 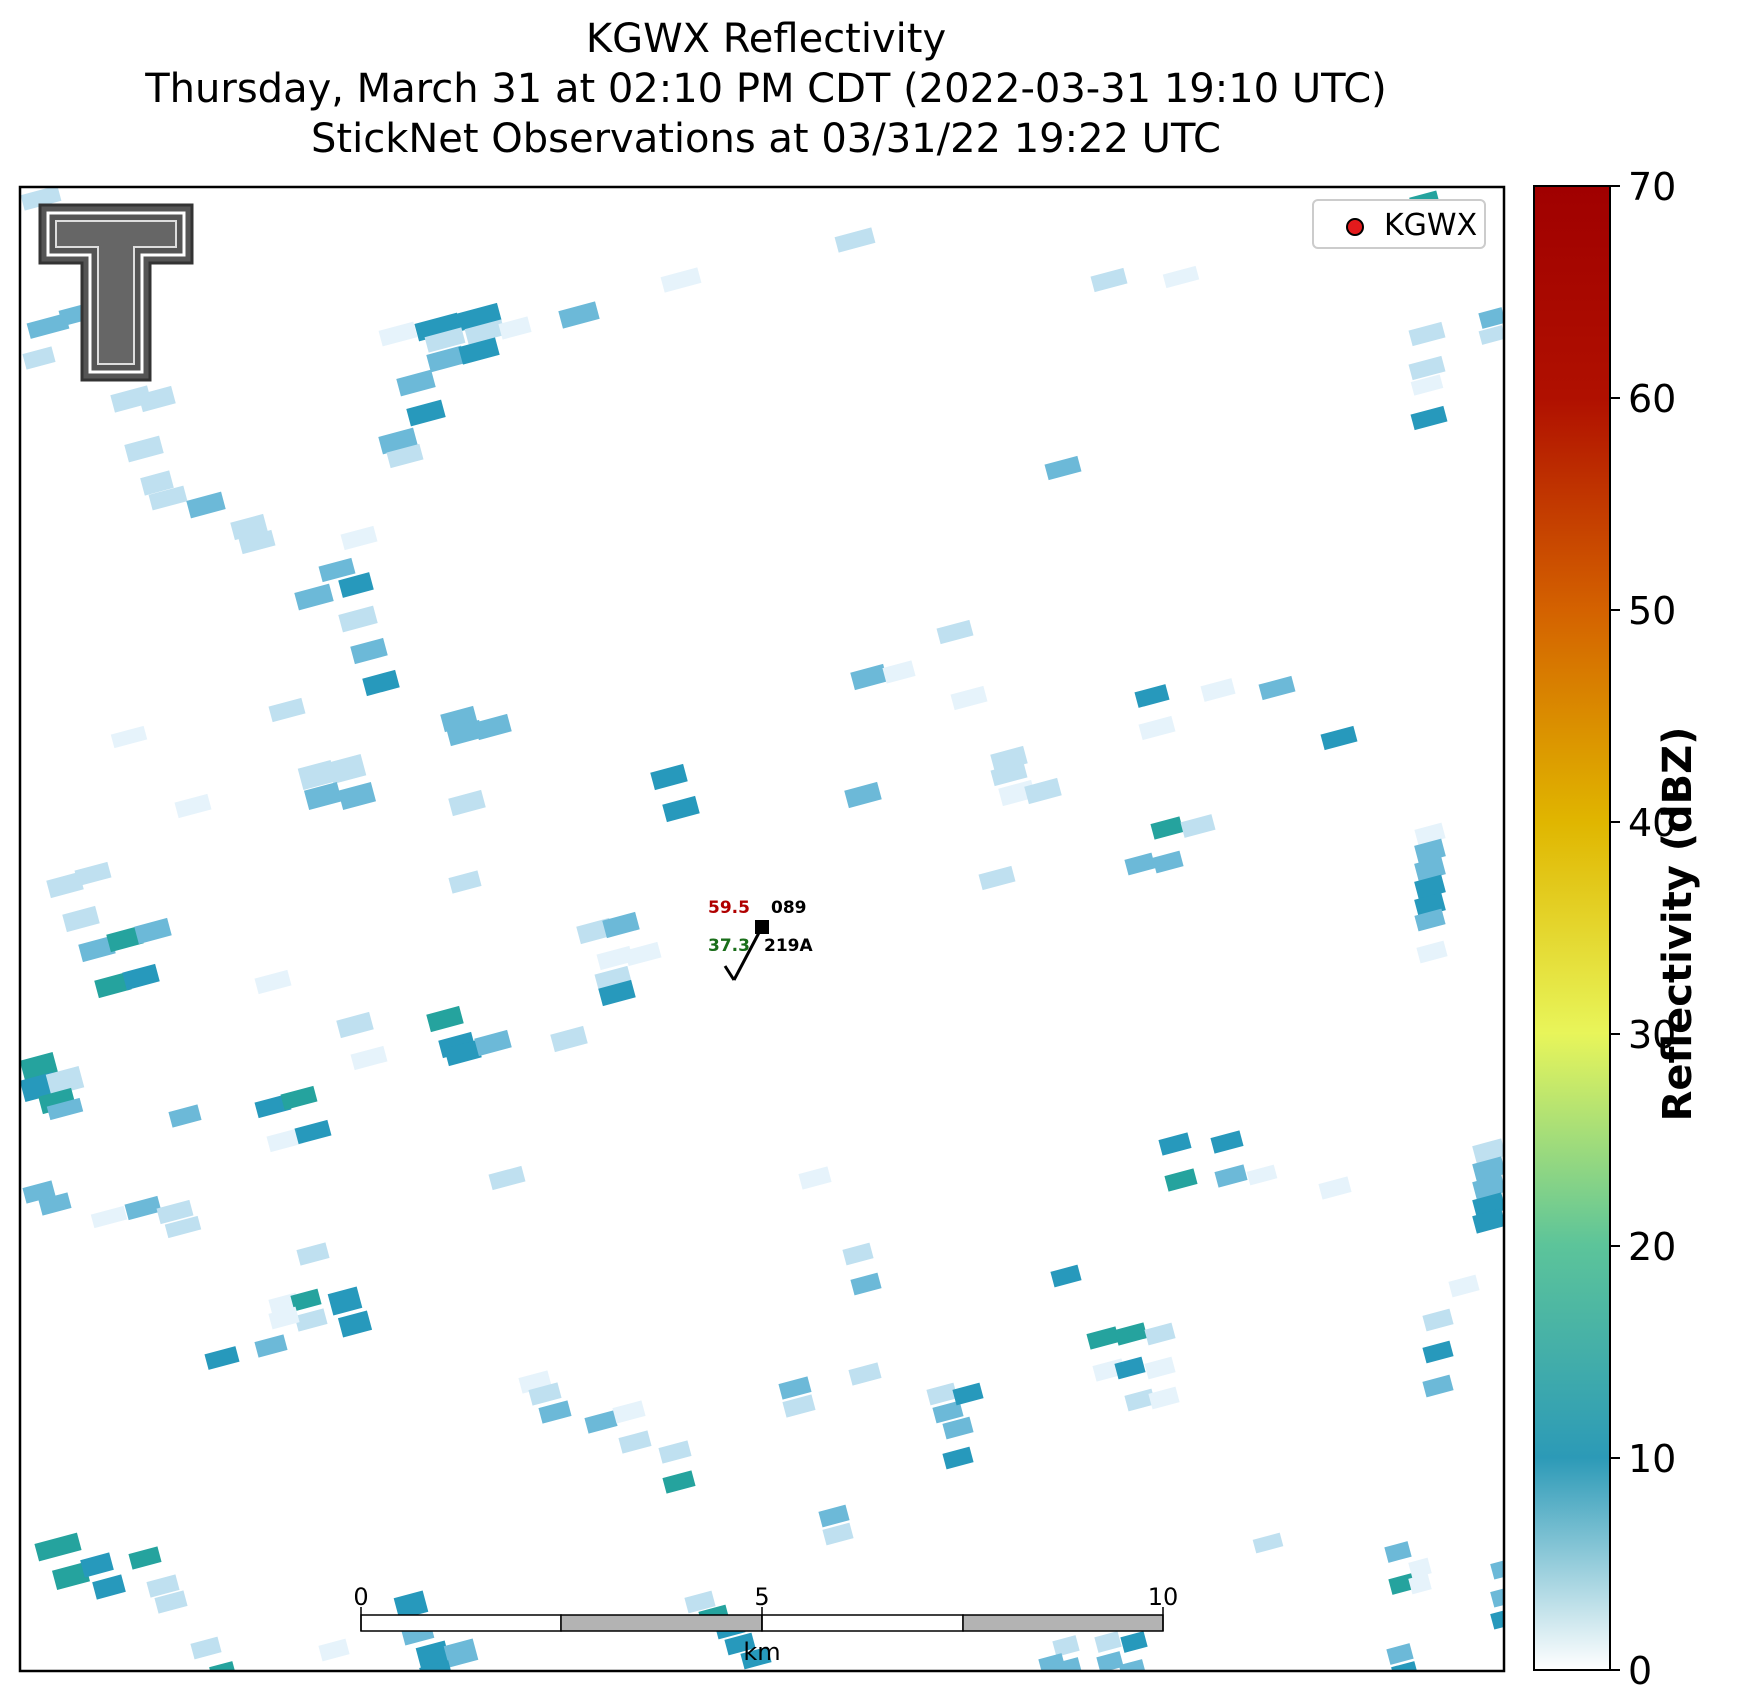 I want to click on scale-tick-0: 0, so click(x=360, y=1597).